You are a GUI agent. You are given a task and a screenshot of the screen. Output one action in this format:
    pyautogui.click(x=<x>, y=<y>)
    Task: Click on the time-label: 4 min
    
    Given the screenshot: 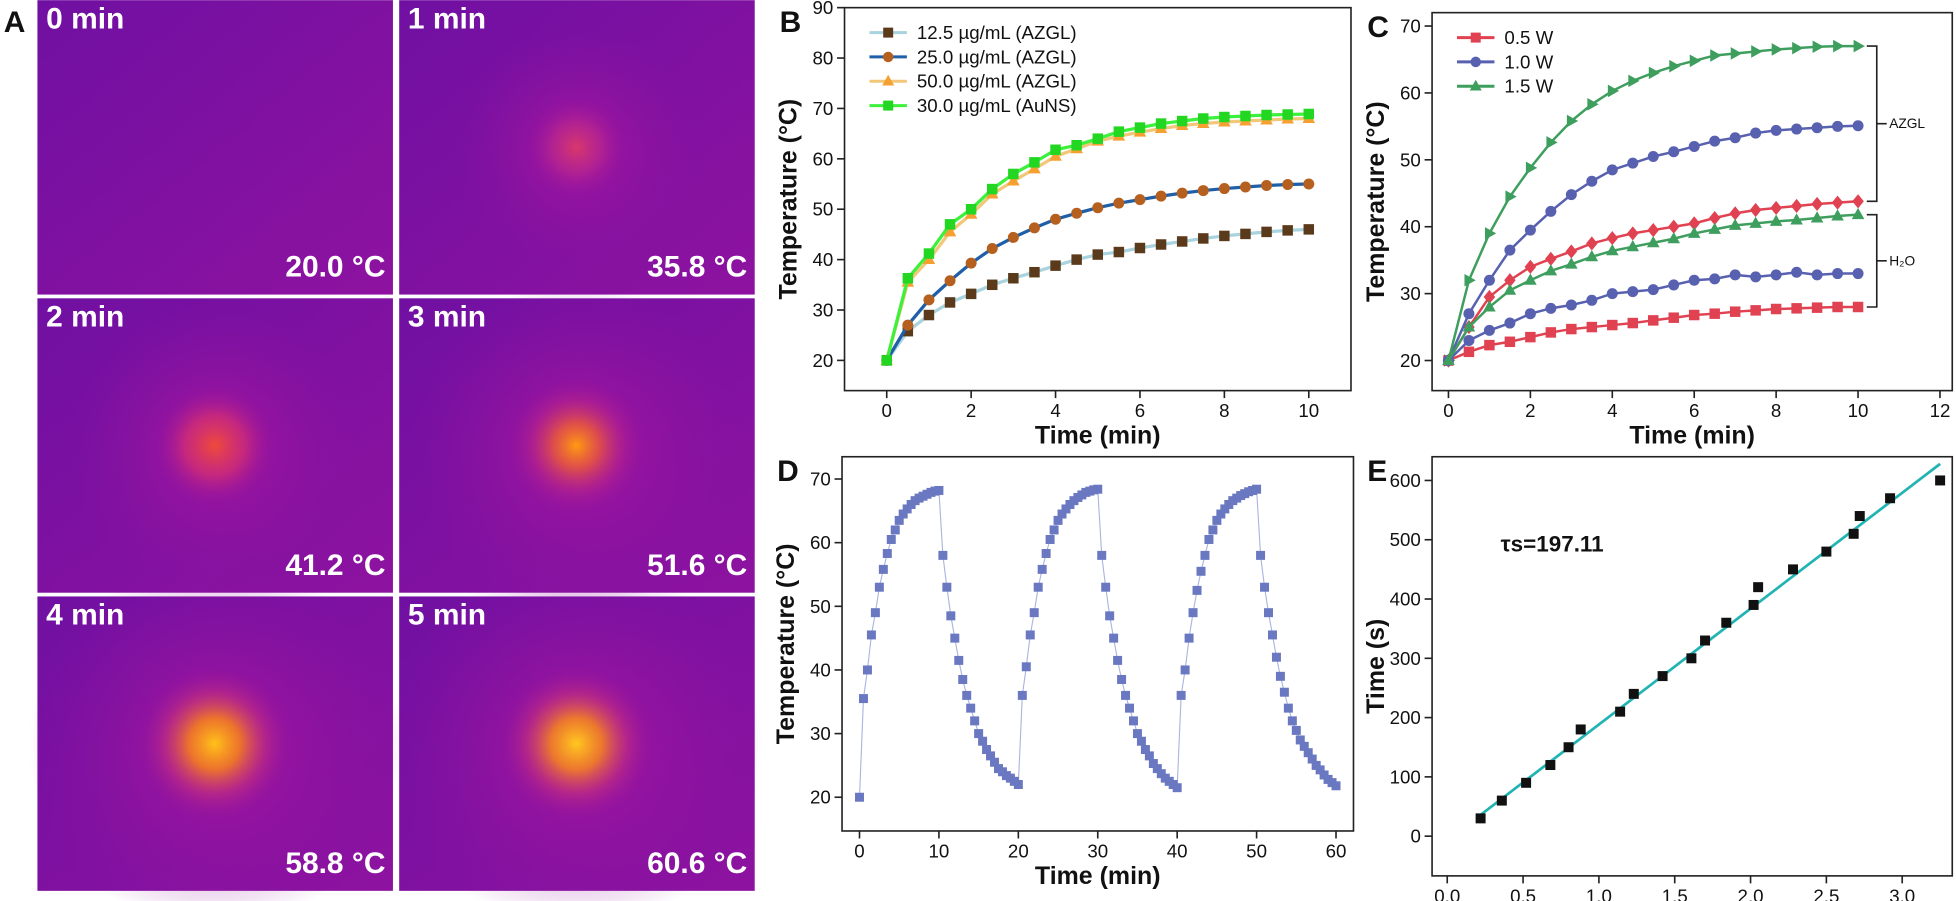 What is the action you would take?
    pyautogui.click(x=85, y=615)
    